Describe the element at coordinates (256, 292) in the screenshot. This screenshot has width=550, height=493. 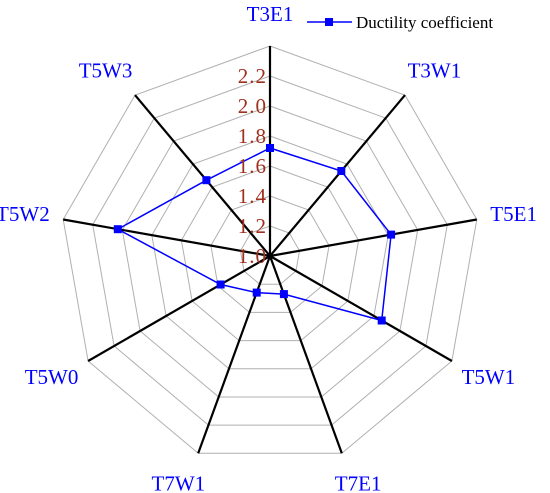
I see `data-point-t7w1` at that location.